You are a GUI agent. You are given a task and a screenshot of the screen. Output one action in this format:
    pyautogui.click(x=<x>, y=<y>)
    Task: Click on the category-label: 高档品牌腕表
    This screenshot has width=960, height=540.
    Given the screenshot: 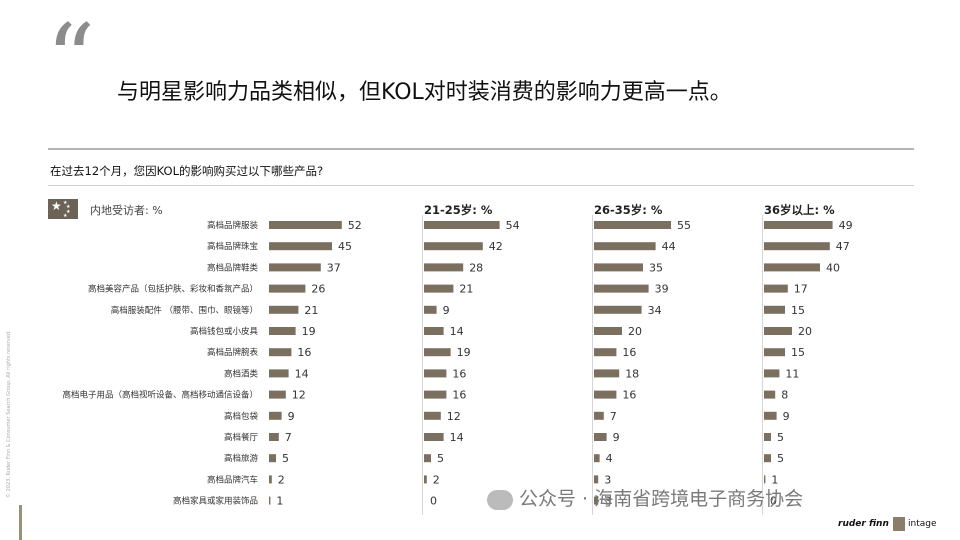 What is the action you would take?
    pyautogui.click(x=233, y=352)
    